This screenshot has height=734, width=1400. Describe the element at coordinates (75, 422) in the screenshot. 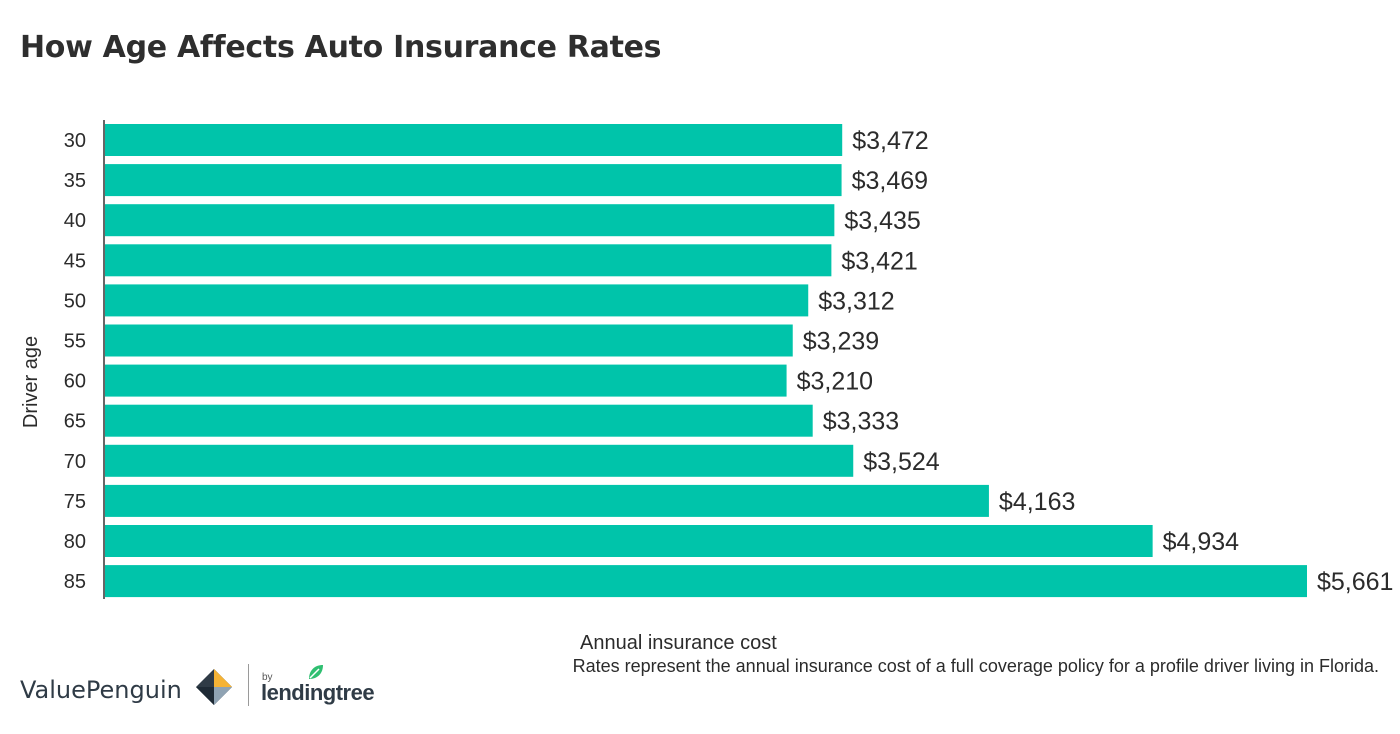

I see `tick-label-age-65: 65` at that location.